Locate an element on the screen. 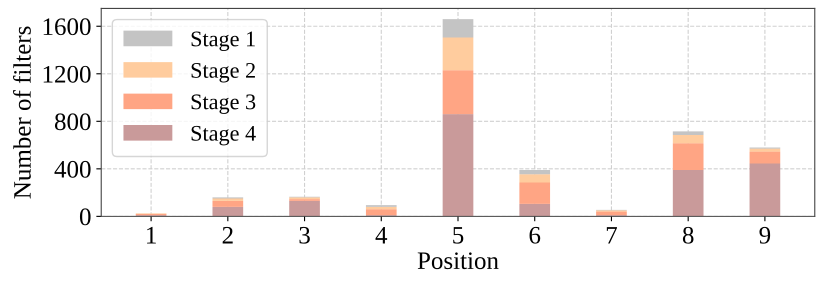 Image resolution: width=823 pixels, height=281 pixels. x-tick-label: 8 is located at coordinates (688, 235).